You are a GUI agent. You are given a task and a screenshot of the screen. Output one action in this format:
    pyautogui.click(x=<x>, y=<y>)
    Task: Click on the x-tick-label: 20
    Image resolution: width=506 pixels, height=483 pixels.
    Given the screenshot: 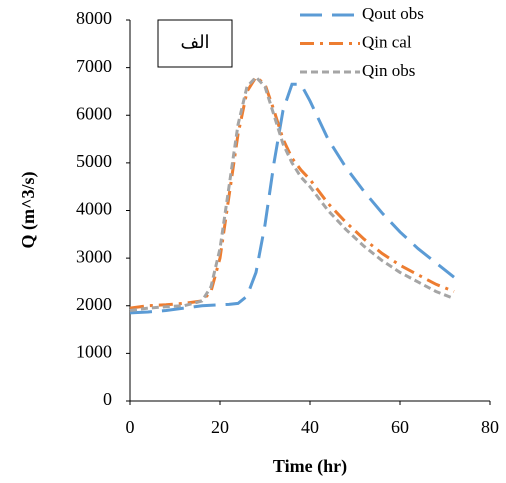 What is the action you would take?
    pyautogui.click(x=220, y=427)
    